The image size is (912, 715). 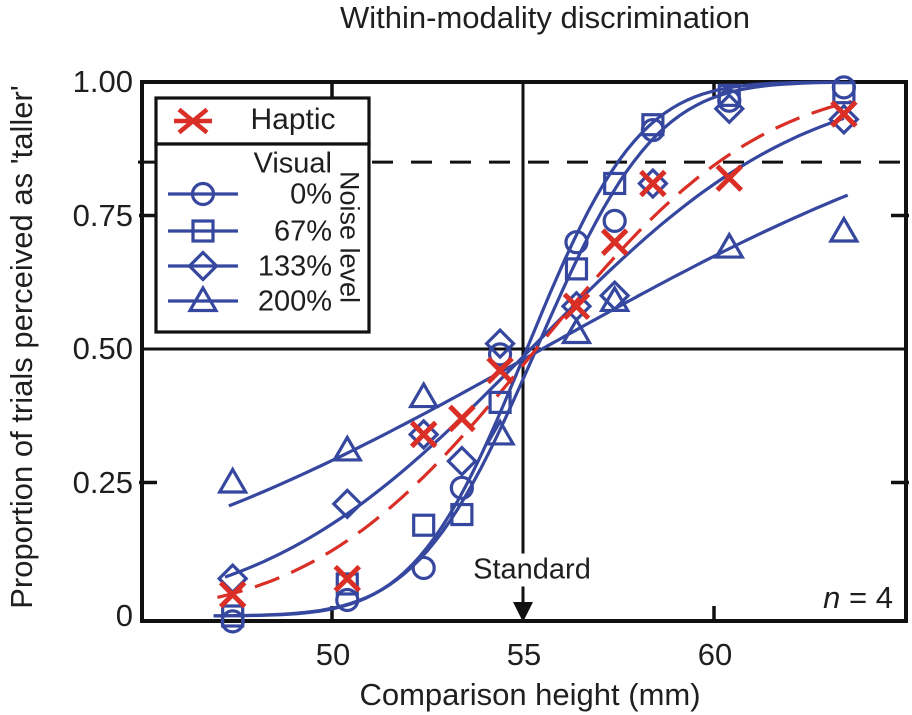 What do you see at coordinates (866, 597) in the screenshot?
I see `n-annotation-value: = 4` at bounding box center [866, 597].